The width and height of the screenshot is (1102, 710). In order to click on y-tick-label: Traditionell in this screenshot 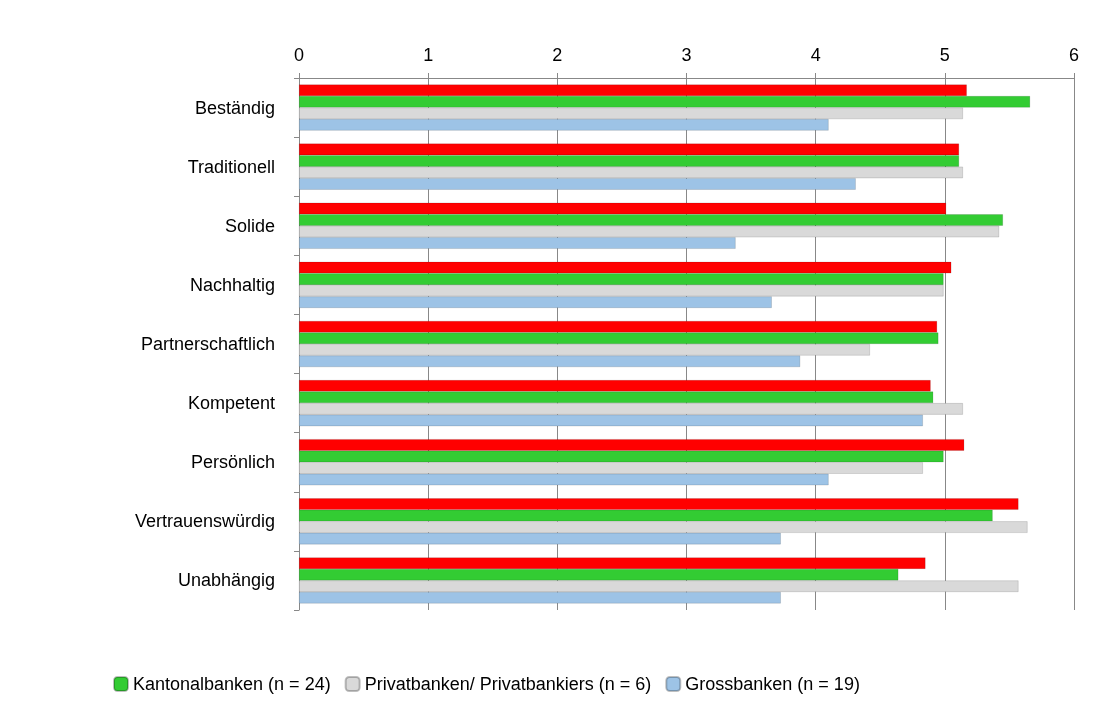, I will do `click(231, 166)`.